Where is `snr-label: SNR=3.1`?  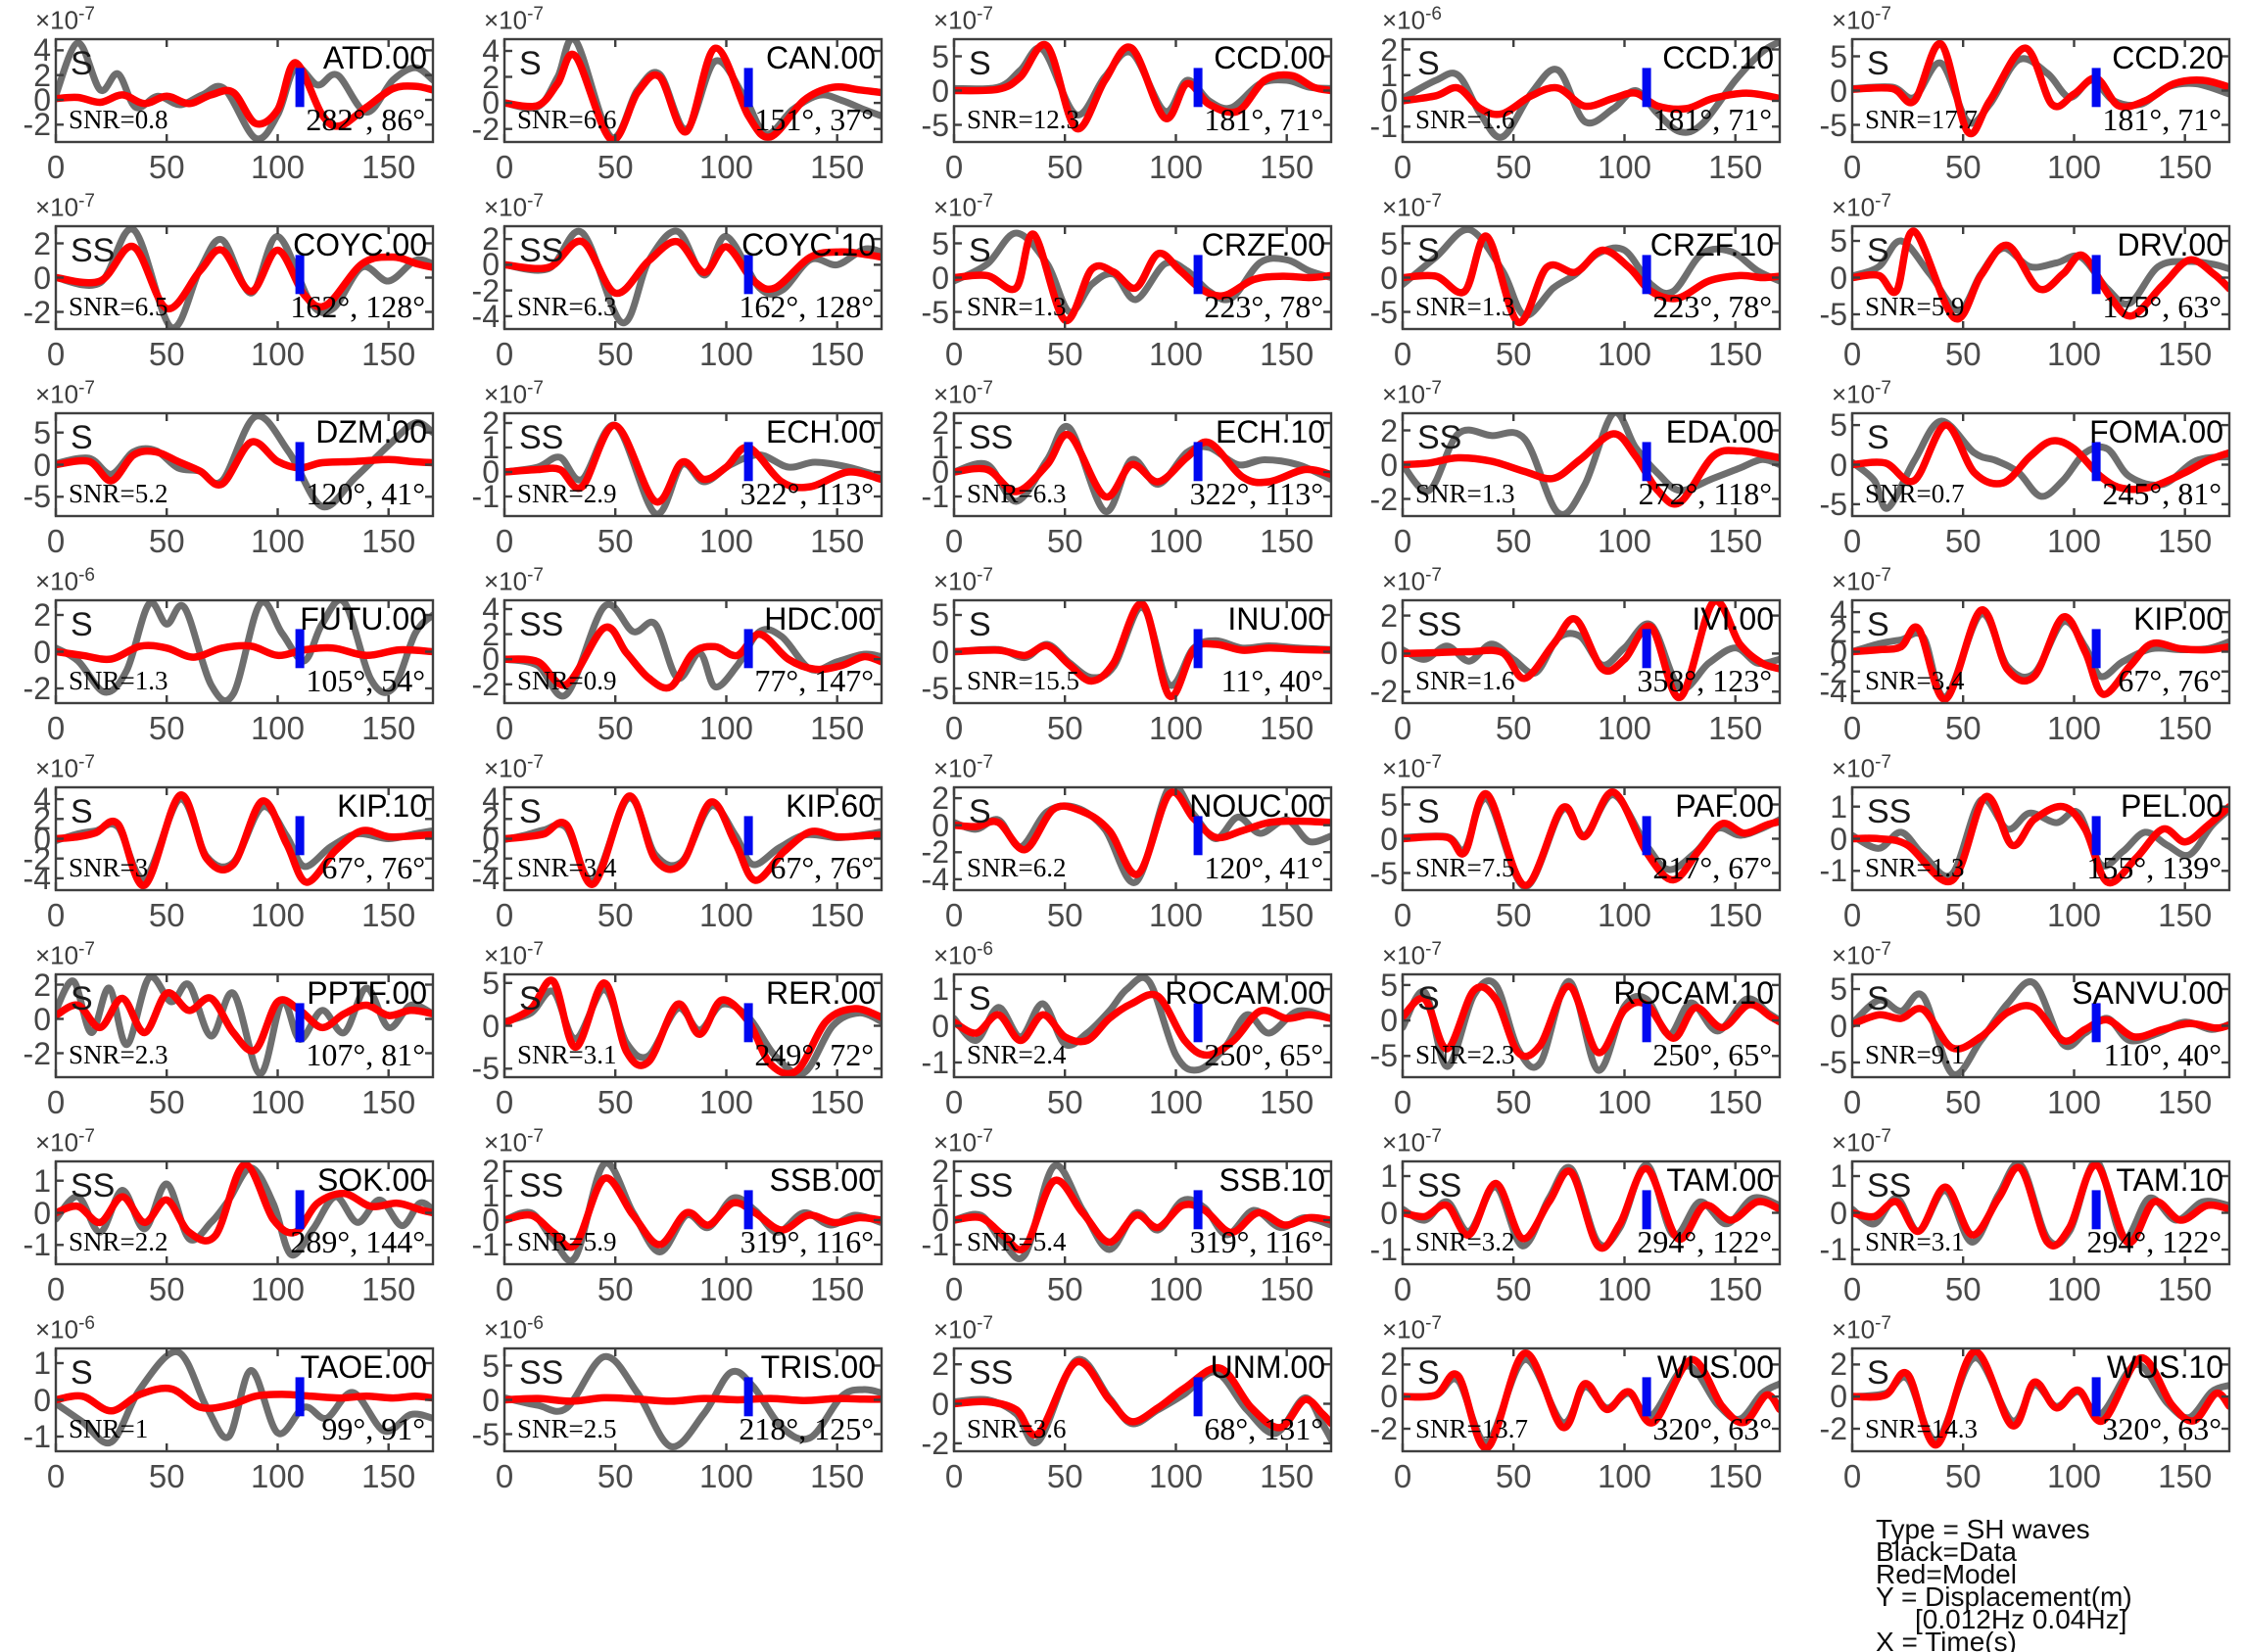 snr-label: SNR=3.1 is located at coordinates (567, 1054).